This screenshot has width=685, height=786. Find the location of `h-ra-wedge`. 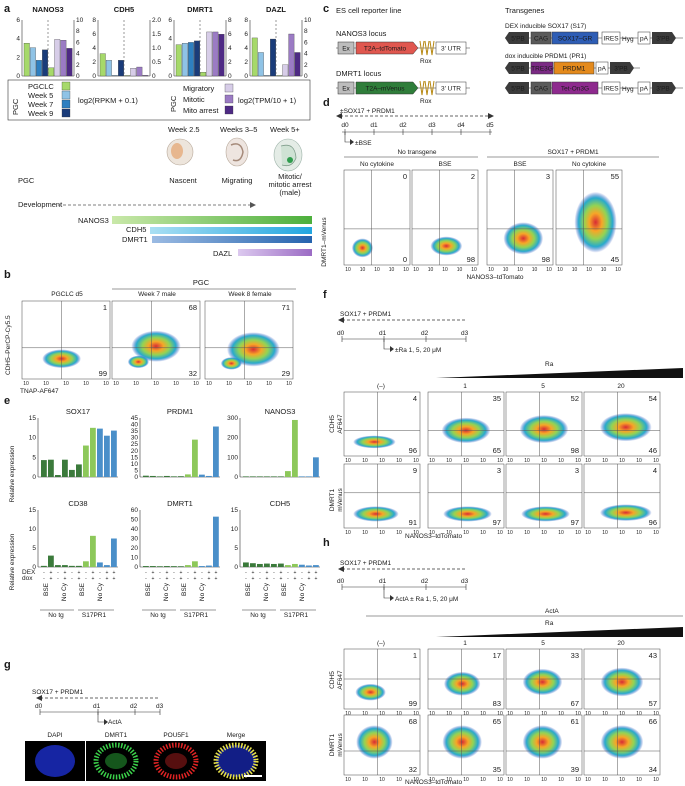

h-ra-wedge is located at coordinates (559, 632).